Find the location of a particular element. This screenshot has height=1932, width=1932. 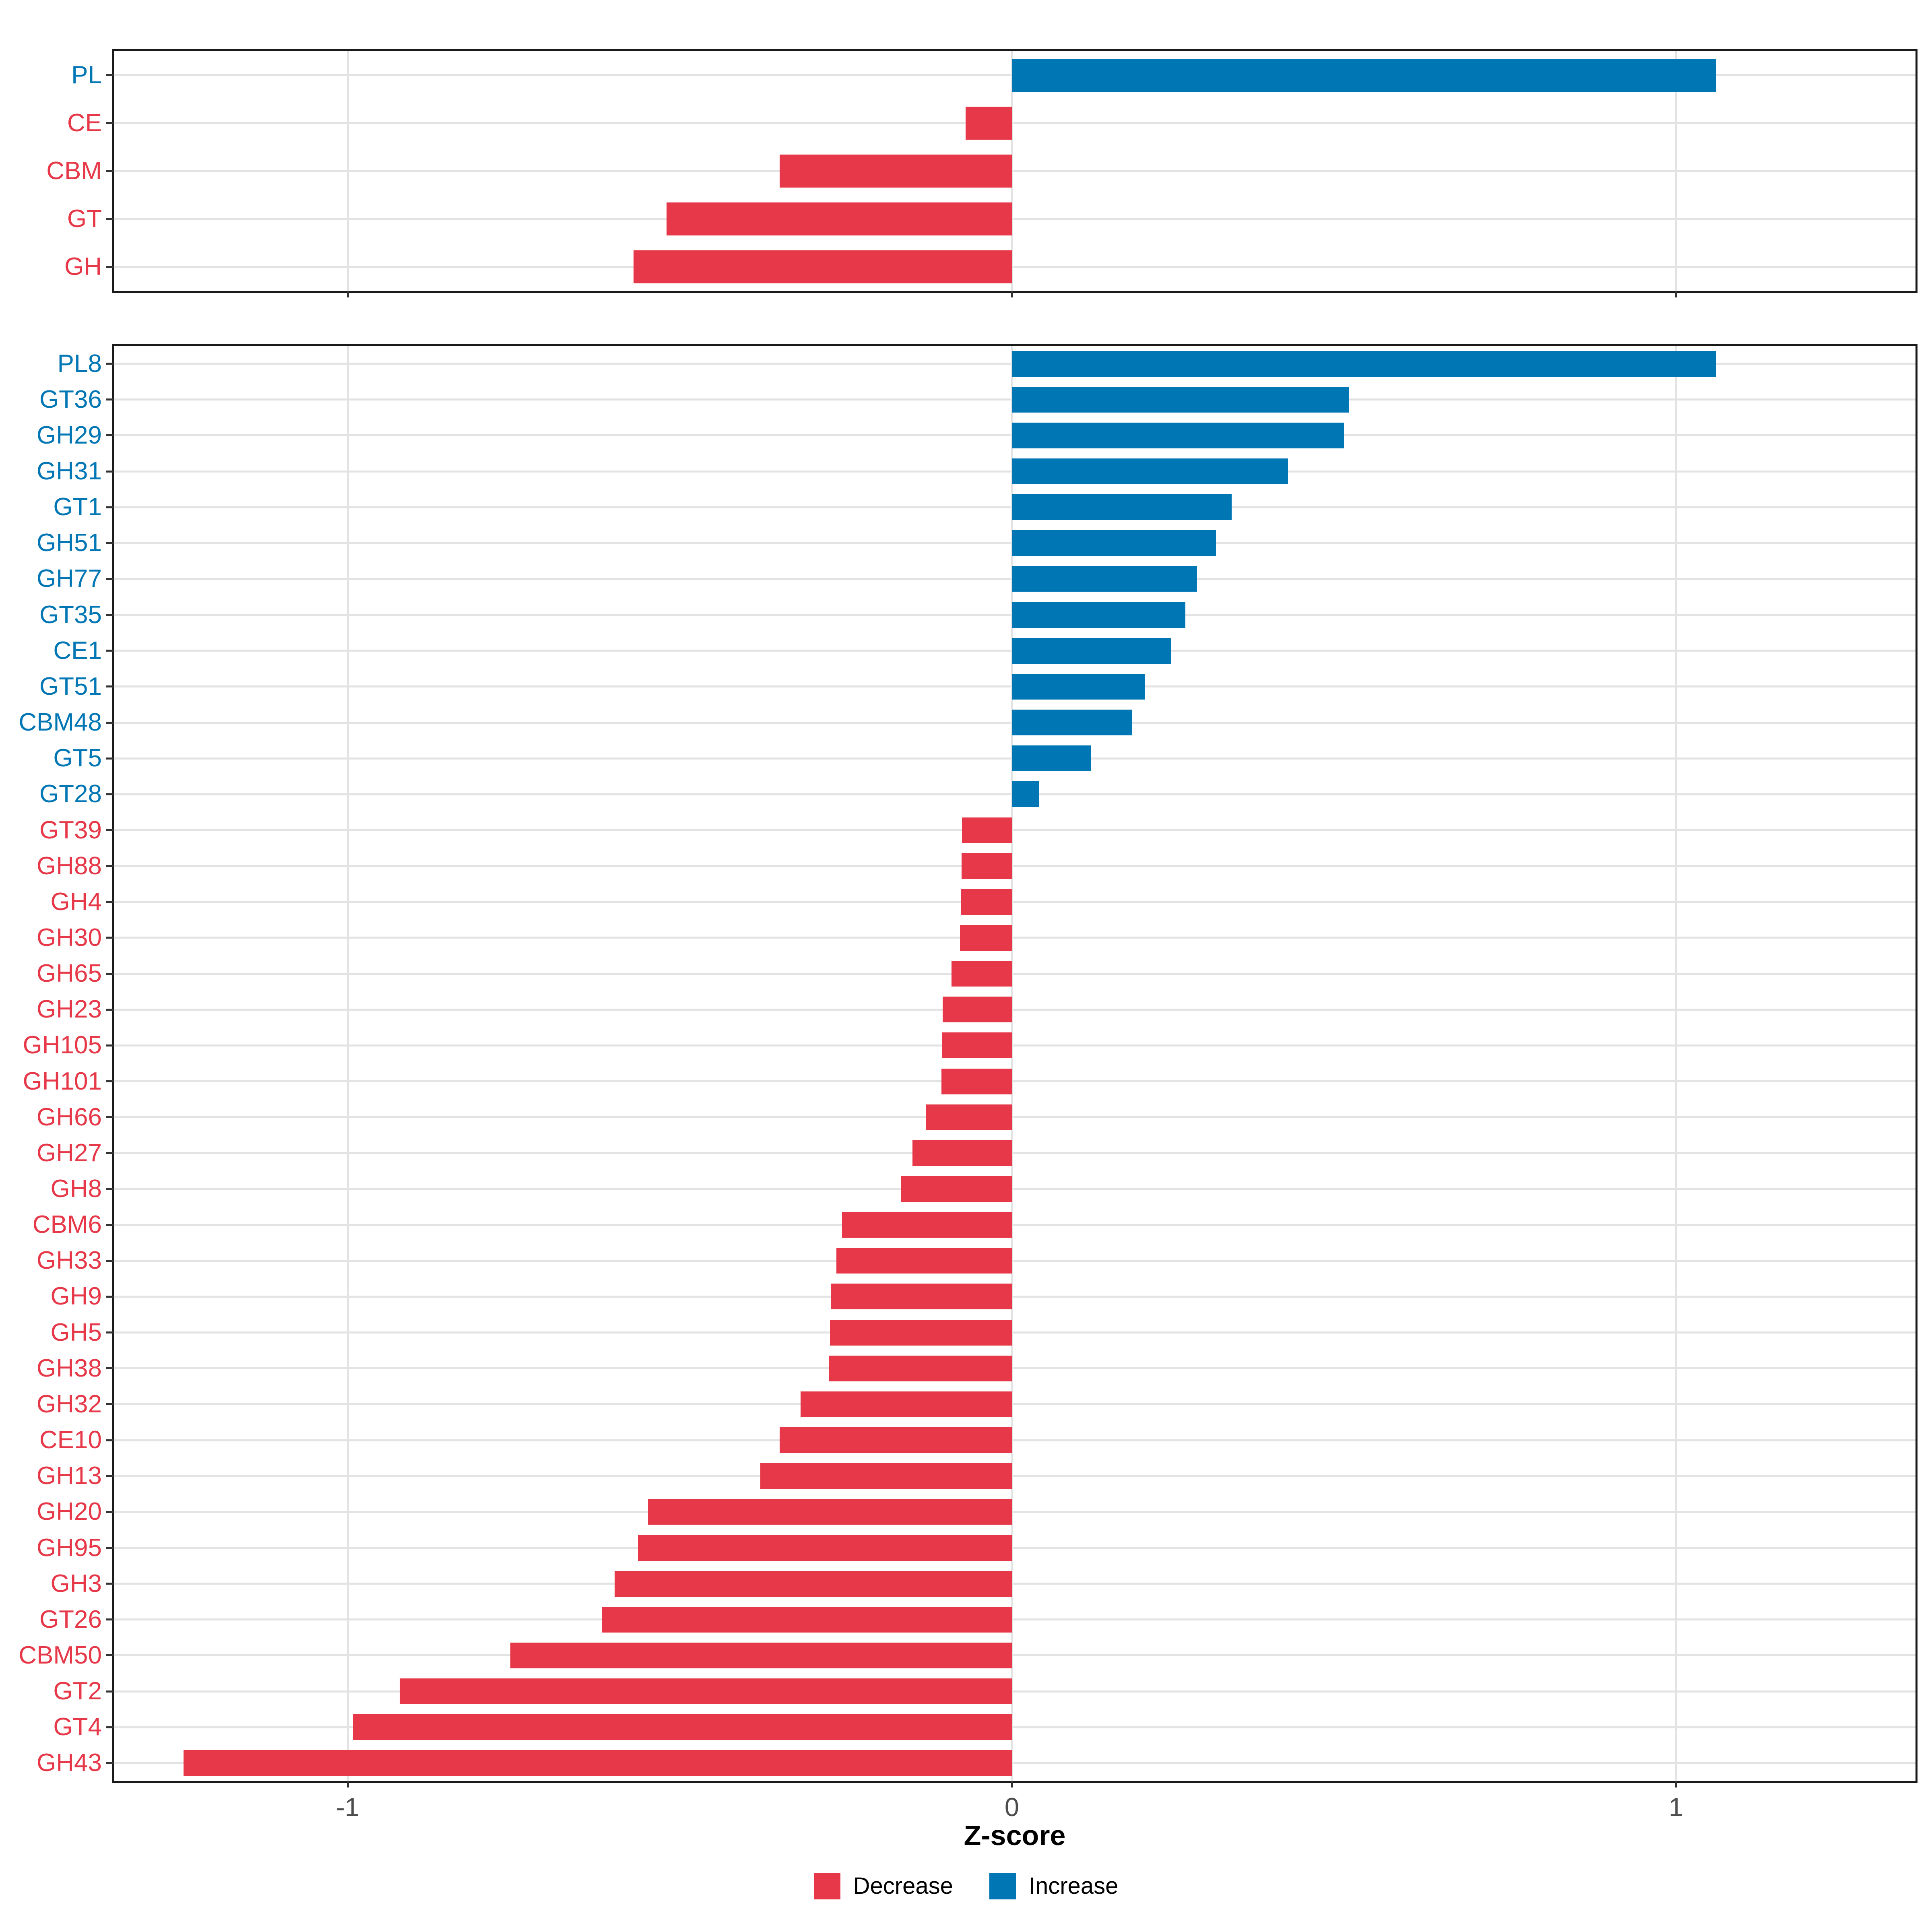

y-axis-label-GT35: GT35 is located at coordinates (70, 615).